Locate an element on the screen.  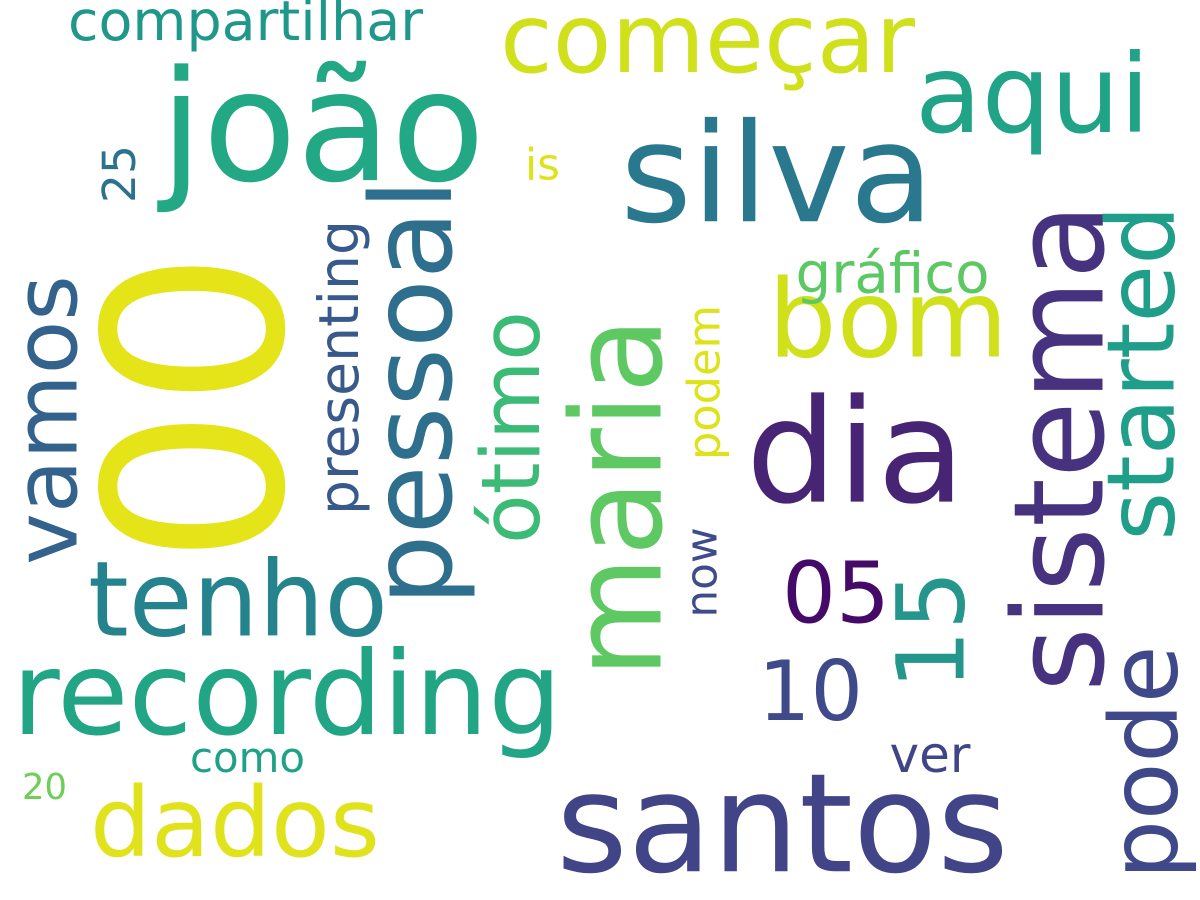
word-00: 00 is located at coordinates (196, 407).